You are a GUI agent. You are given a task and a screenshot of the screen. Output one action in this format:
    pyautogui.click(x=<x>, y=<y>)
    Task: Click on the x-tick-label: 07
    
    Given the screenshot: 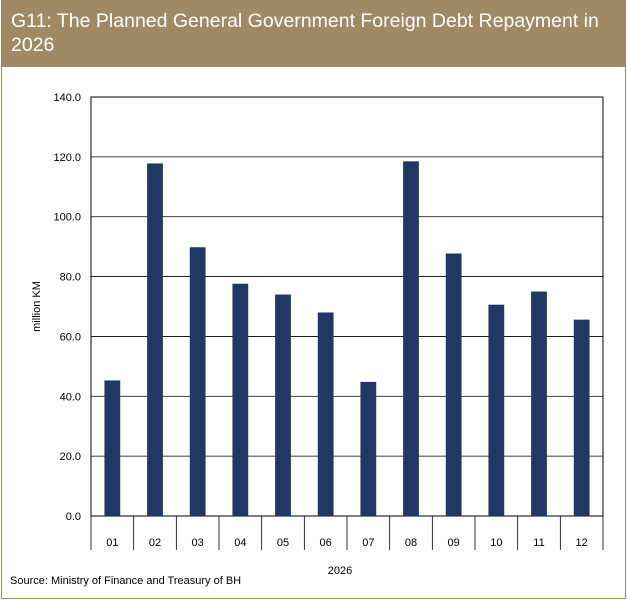 What is the action you would take?
    pyautogui.click(x=368, y=543)
    